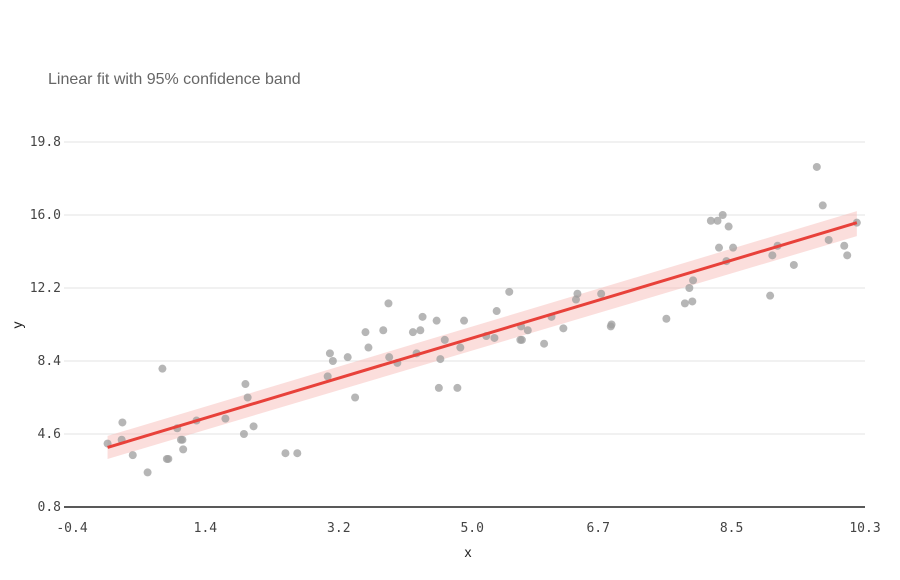 This screenshot has width=900, height=580. Describe the element at coordinates (50, 361) in the screenshot. I see `y-tick-label: 8.4` at that location.